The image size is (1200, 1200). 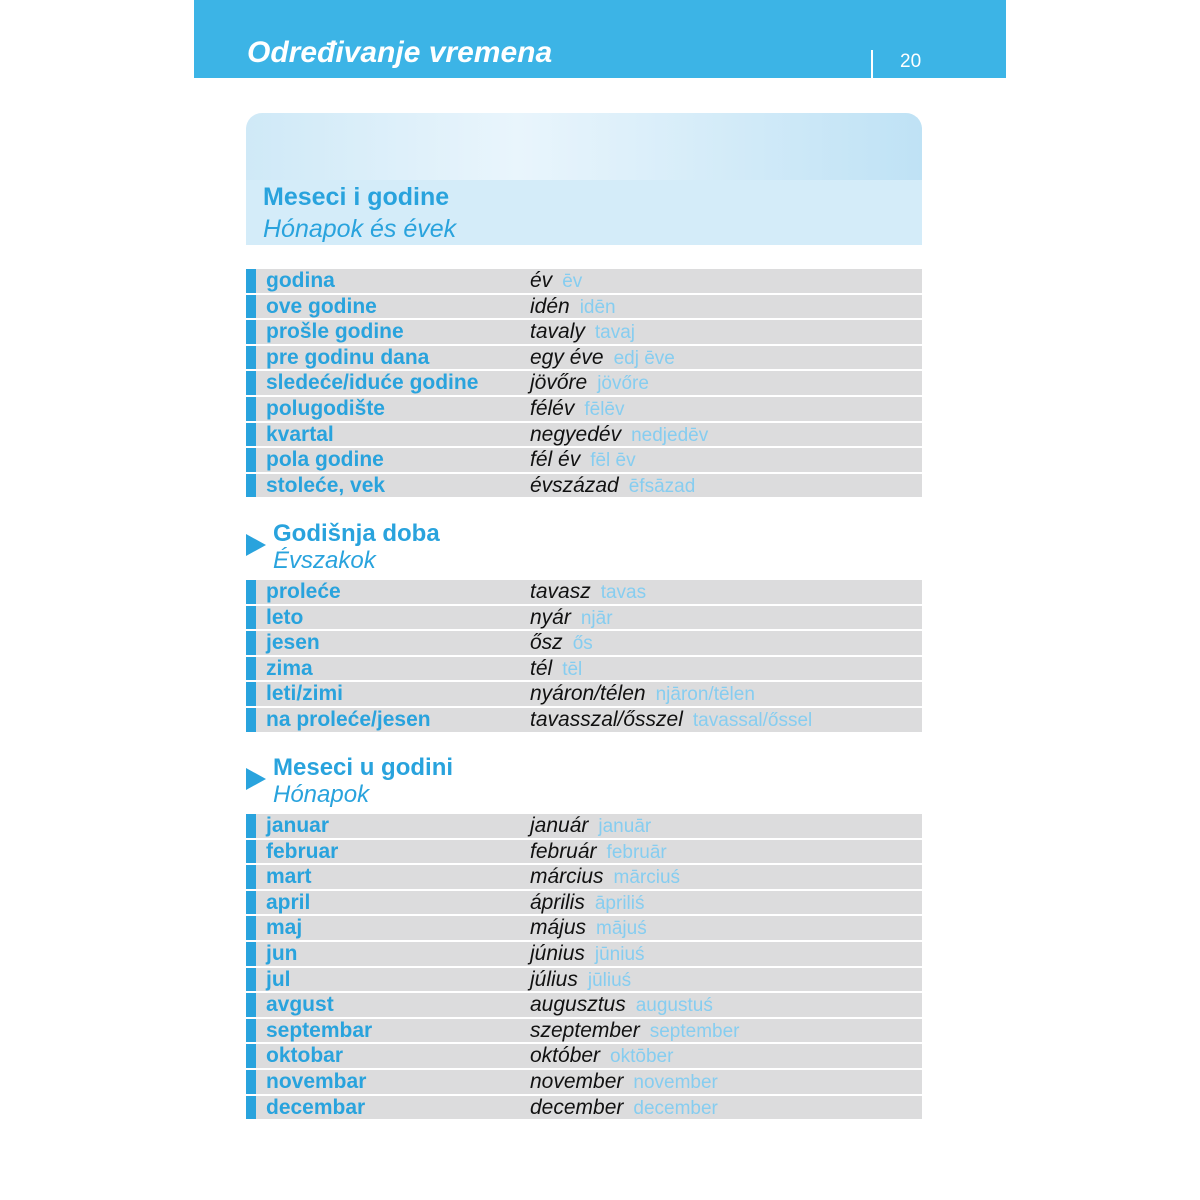 I want to click on phrase-row: prošle godine tavaly tavaj, so click(x=584, y=332).